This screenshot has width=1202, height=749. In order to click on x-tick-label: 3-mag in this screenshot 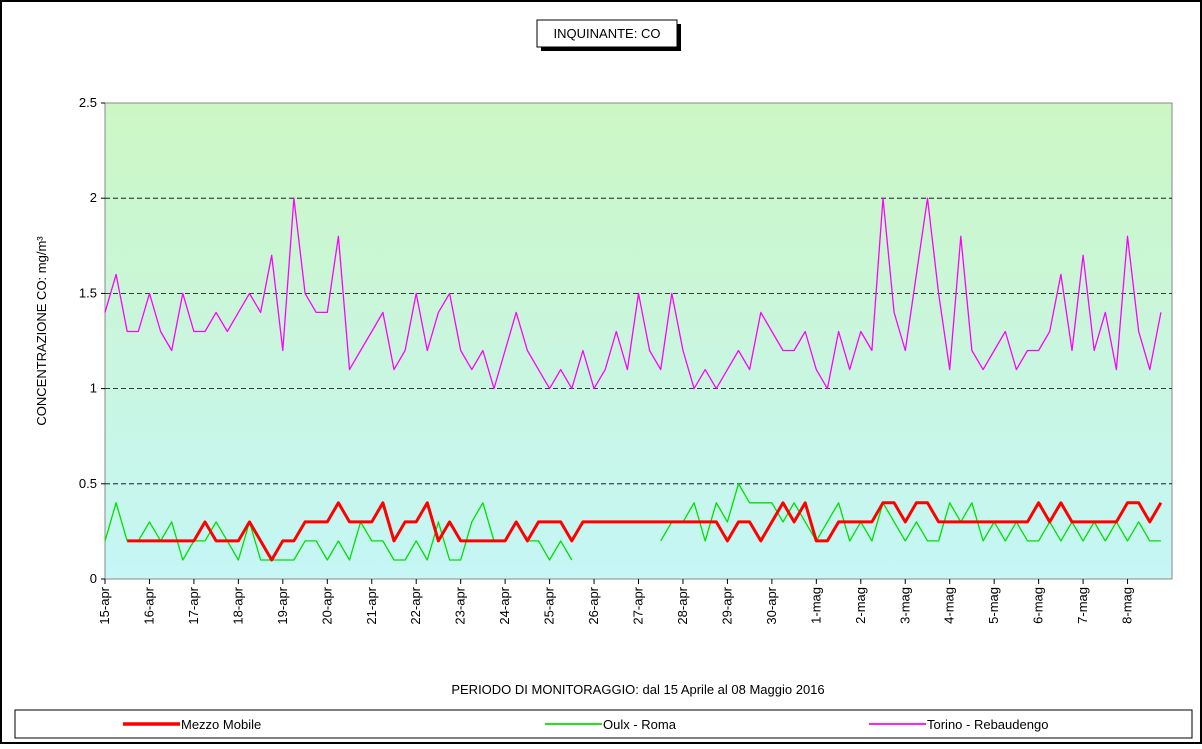, I will do `click(904, 605)`.